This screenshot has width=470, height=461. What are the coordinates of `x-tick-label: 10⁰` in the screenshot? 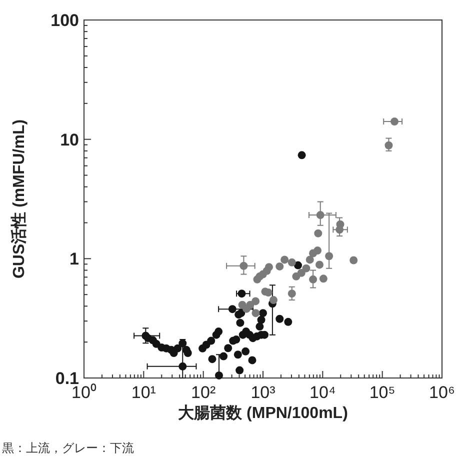 It's located at (84, 392).